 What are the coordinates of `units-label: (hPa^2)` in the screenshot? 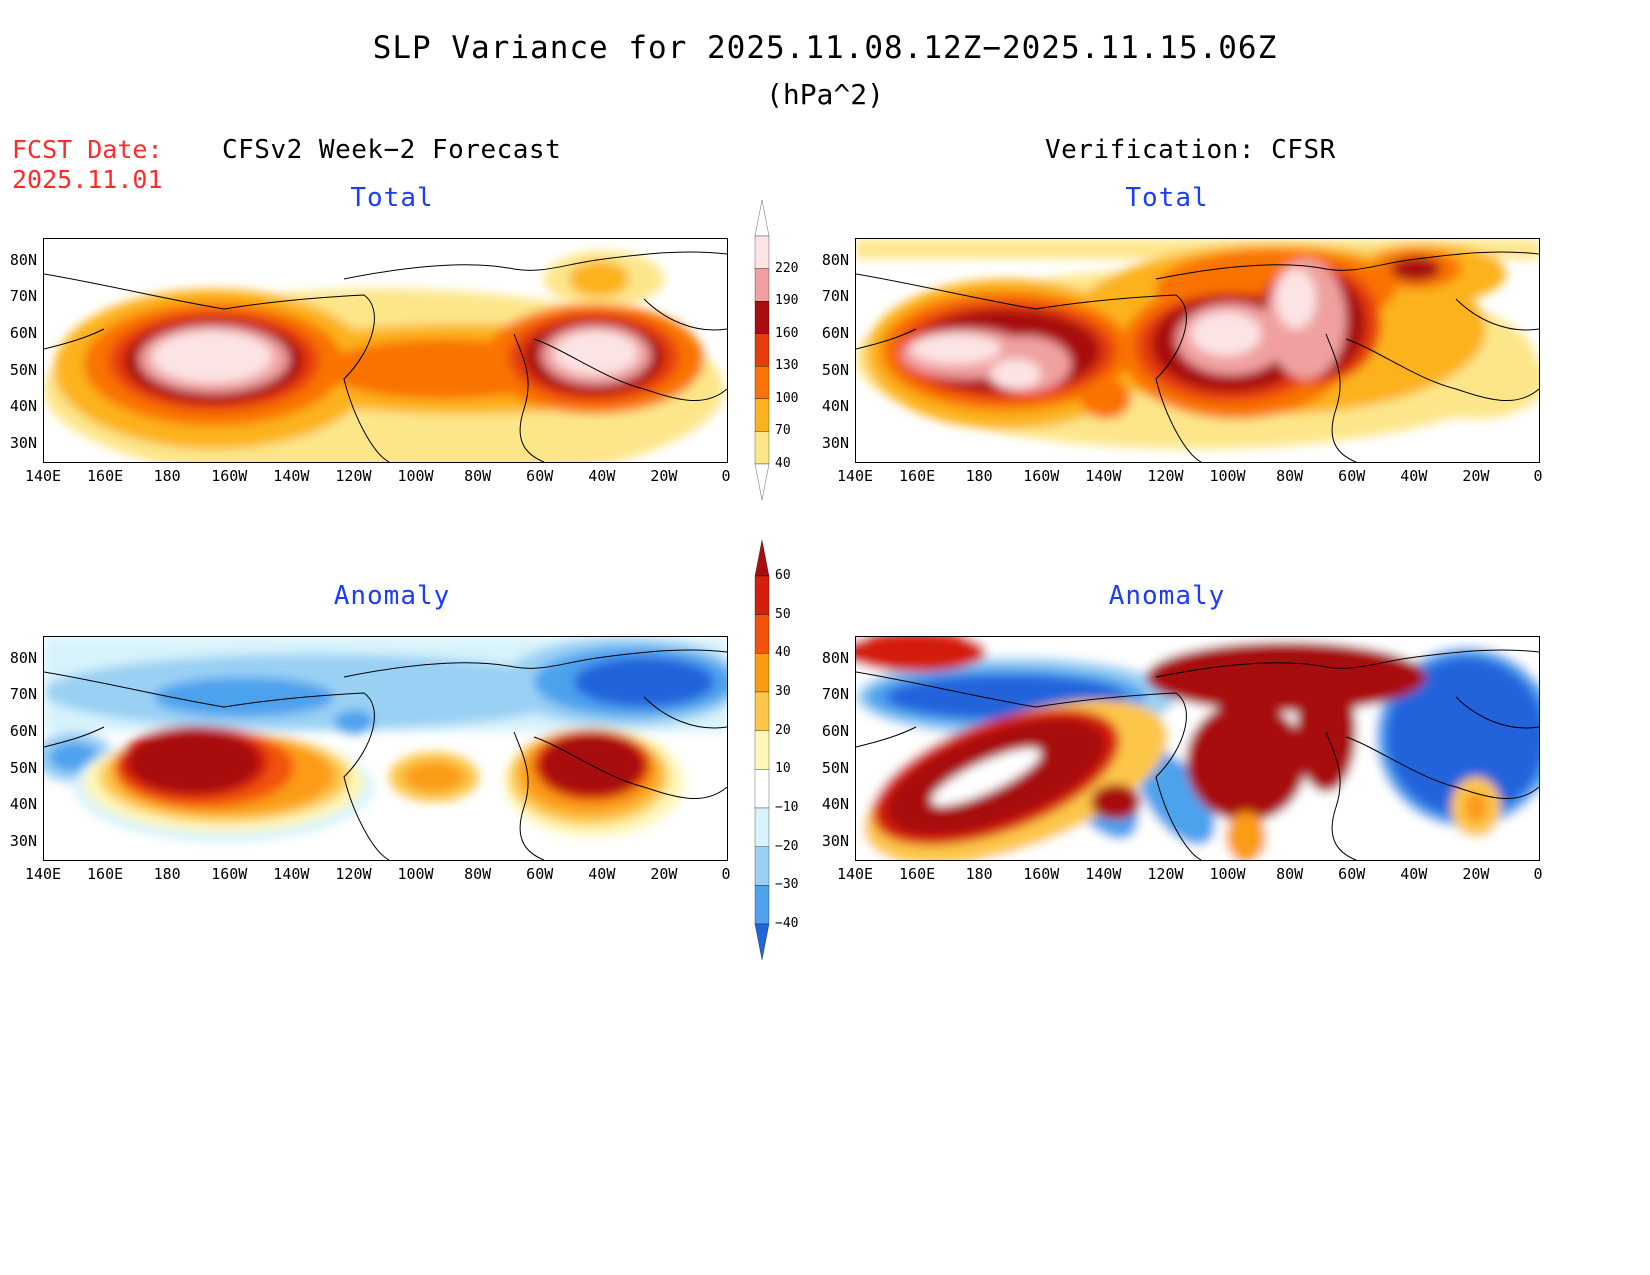 It's located at (824, 94).